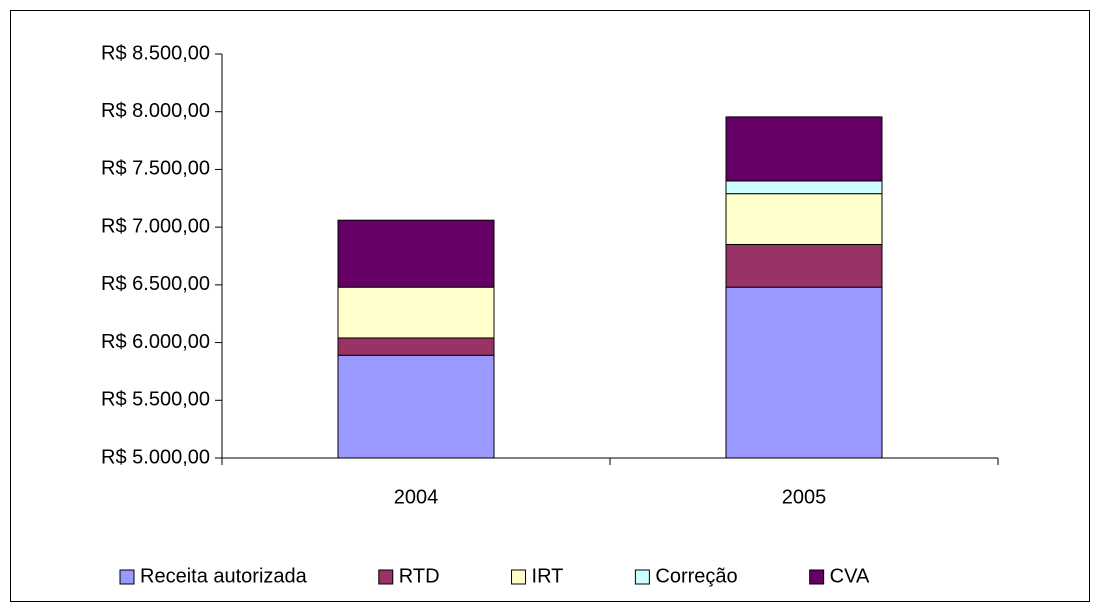 Image resolution: width=1100 pixels, height=612 pixels. I want to click on y-tick-label: R$ 5.000,00, so click(155, 457).